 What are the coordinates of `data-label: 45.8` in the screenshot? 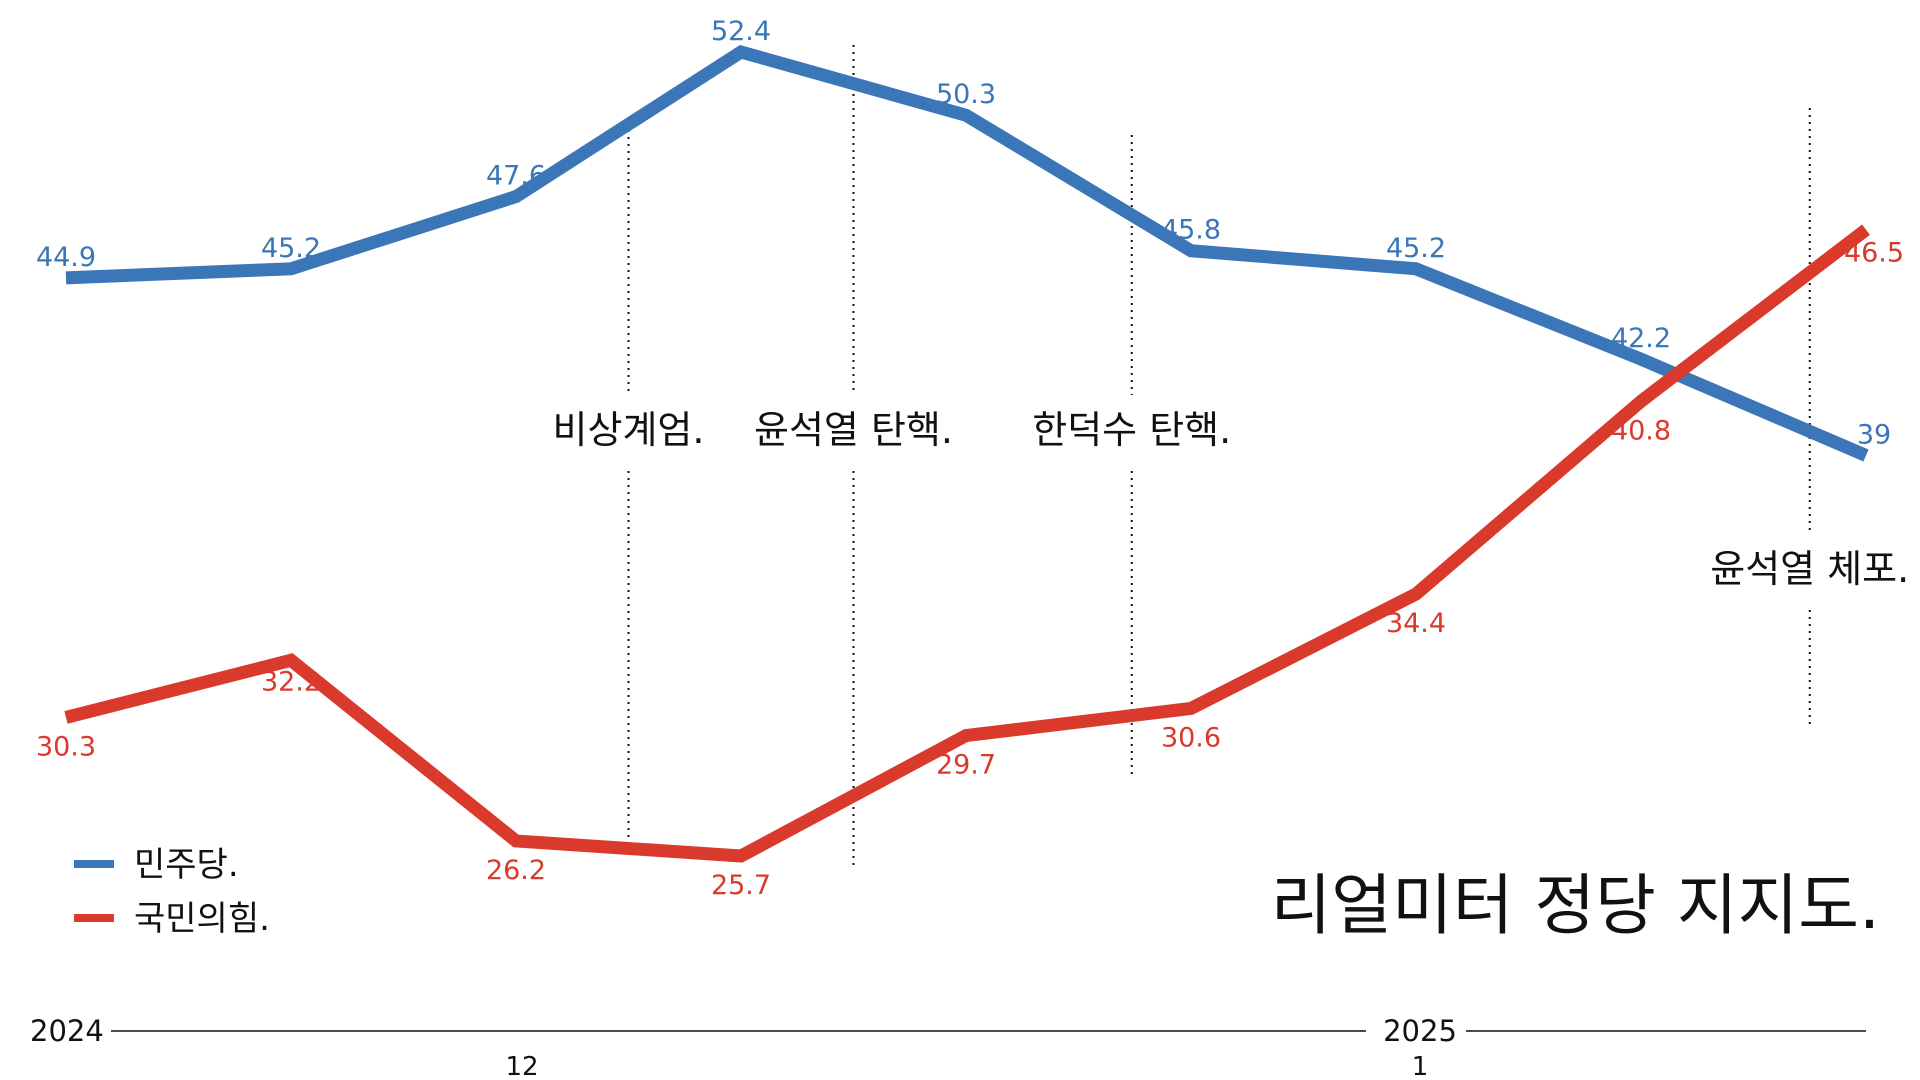 It's located at (1191, 230).